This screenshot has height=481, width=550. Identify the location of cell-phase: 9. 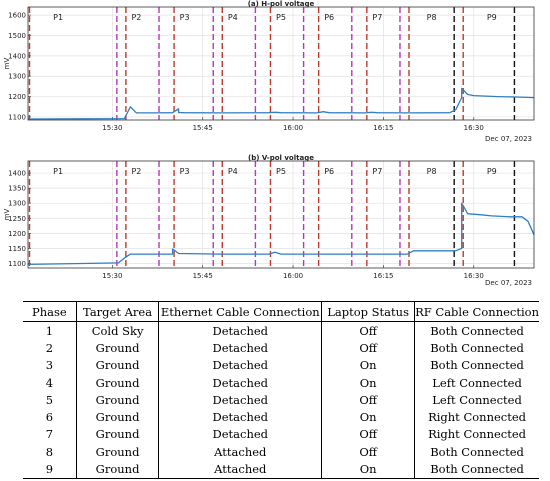
(50, 469).